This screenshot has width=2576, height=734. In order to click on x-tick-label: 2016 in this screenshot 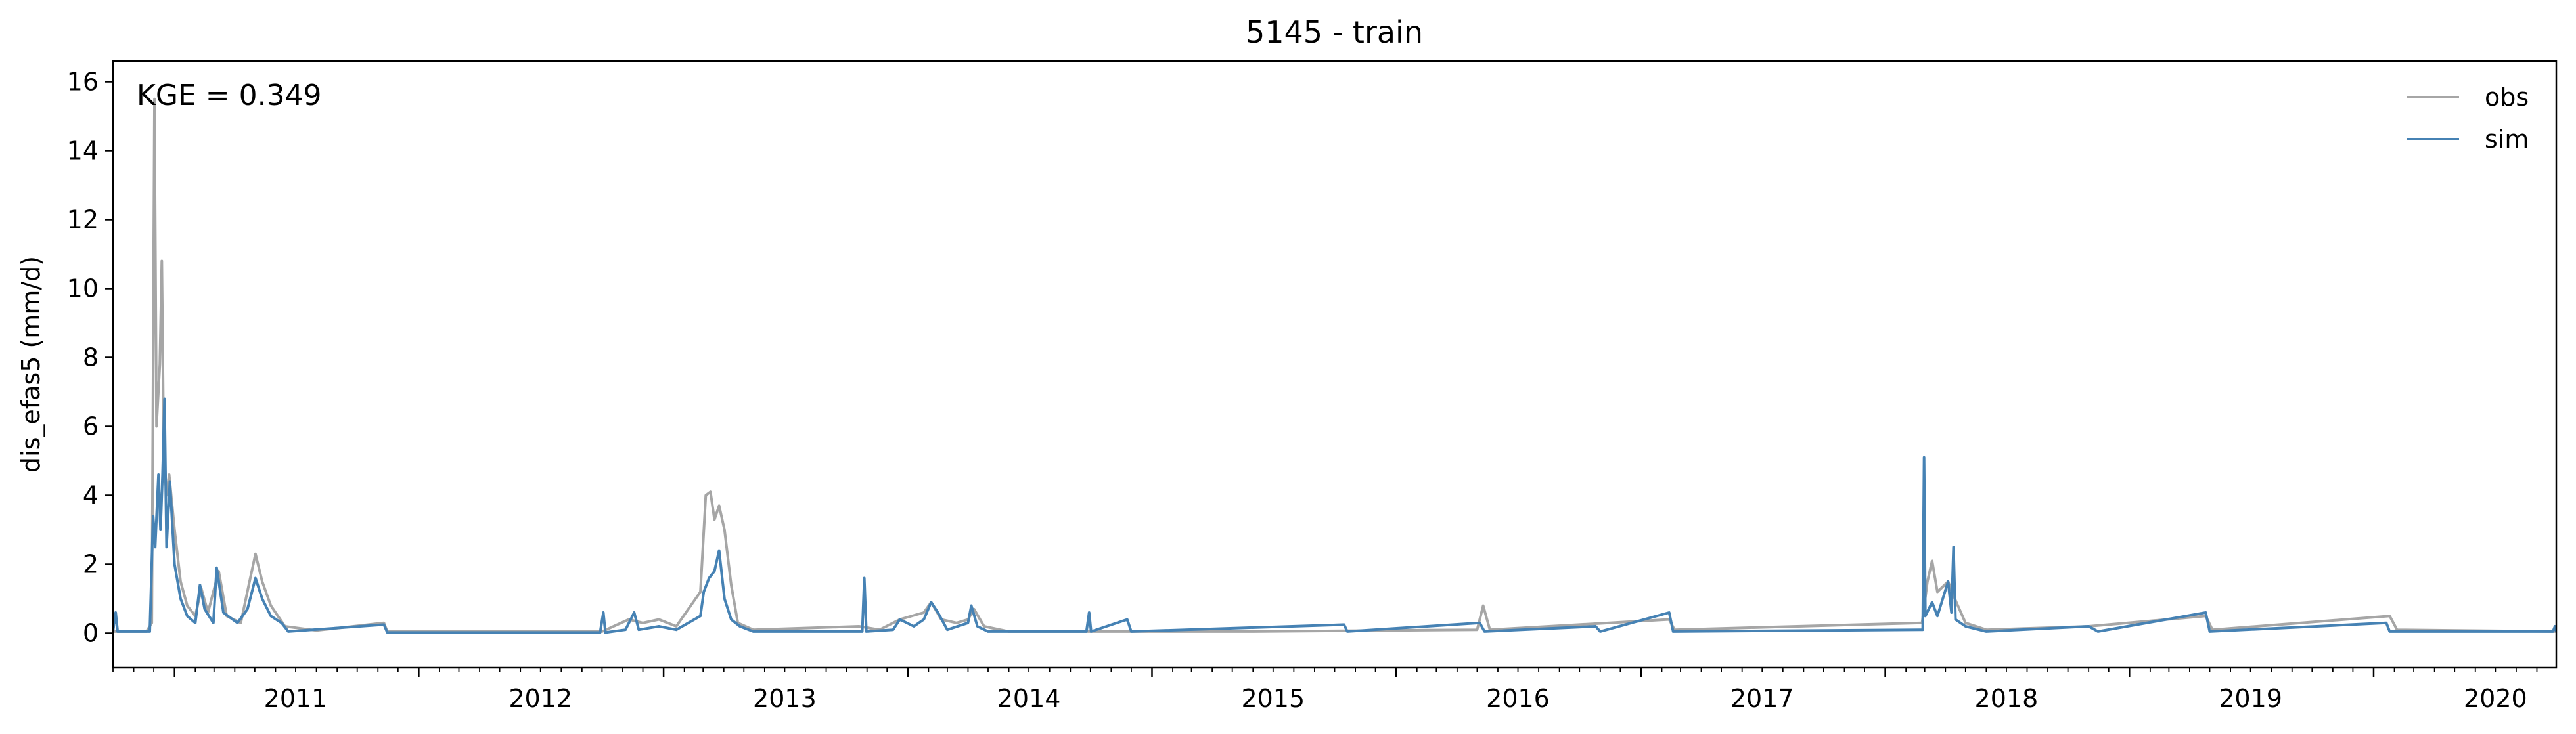, I will do `click(1518, 698)`.